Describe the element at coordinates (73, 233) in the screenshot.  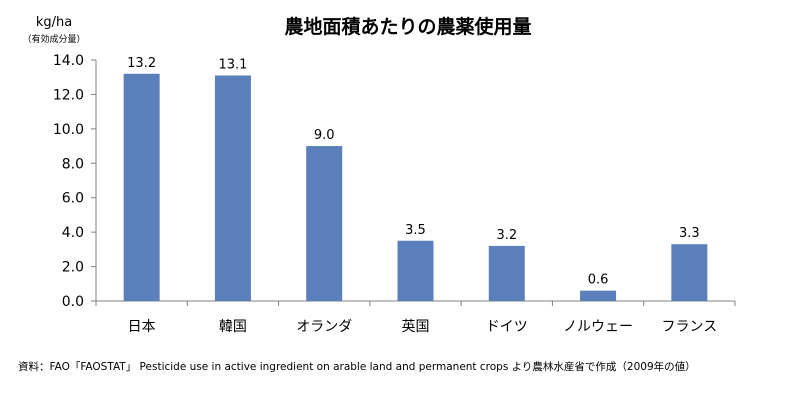
I see `y-tick-label: 4.0` at that location.